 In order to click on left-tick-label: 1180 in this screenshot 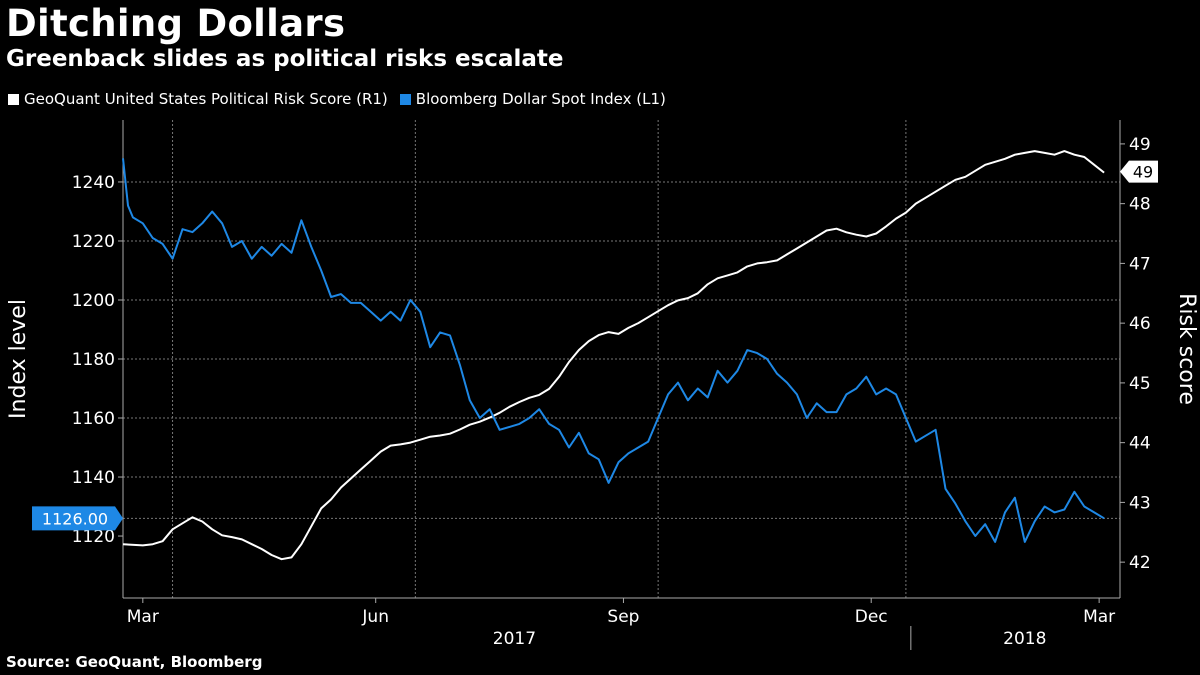, I will do `click(93, 360)`.